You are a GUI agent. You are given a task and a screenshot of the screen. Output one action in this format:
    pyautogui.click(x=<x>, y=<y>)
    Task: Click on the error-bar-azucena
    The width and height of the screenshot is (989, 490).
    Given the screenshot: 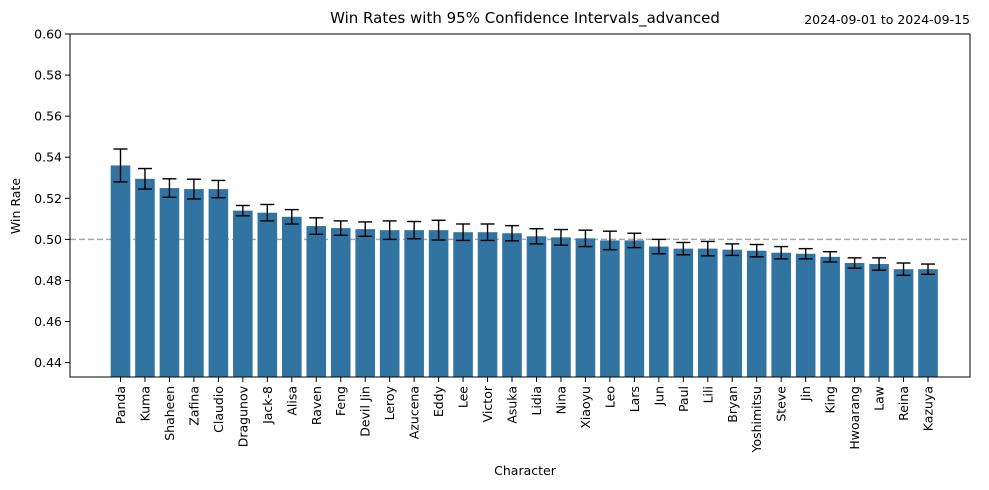 What is the action you would take?
    pyautogui.click(x=414, y=230)
    